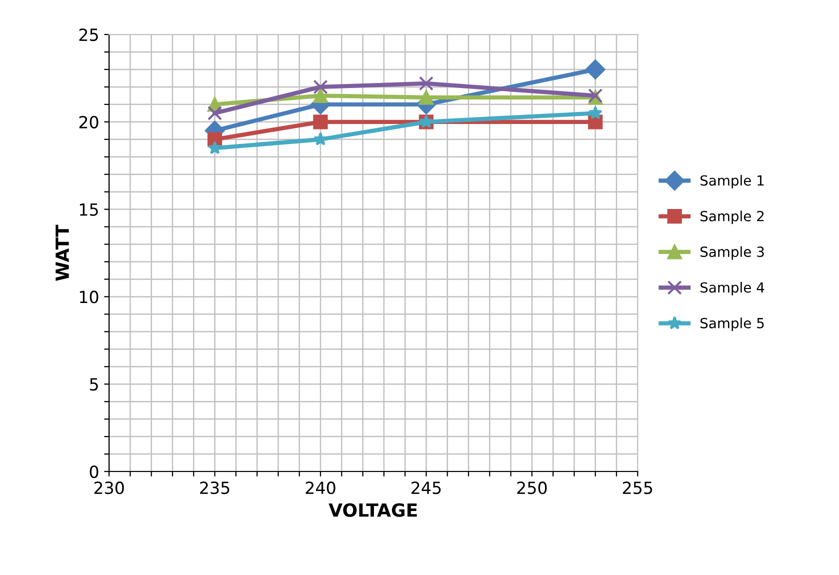 This screenshot has width=839, height=575. I want to click on x-axis-title: VOLTAGE, so click(372, 510).